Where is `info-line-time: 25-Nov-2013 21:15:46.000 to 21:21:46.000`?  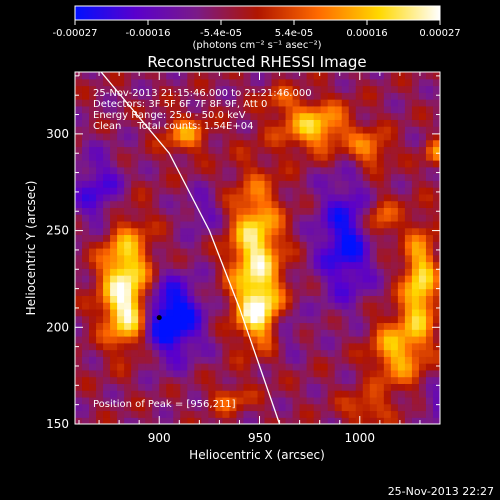 info-line-time: 25-Nov-2013 21:15:46.000 to 21:21:46.000 is located at coordinates (202, 93).